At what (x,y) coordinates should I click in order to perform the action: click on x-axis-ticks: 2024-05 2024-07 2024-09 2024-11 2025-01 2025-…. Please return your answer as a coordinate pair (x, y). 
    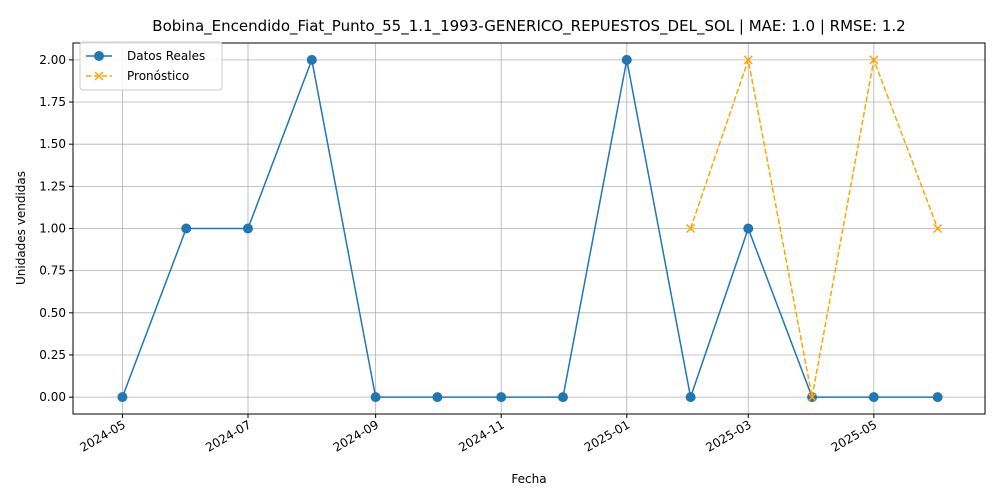
    Looking at the image, I should click on (478, 434).